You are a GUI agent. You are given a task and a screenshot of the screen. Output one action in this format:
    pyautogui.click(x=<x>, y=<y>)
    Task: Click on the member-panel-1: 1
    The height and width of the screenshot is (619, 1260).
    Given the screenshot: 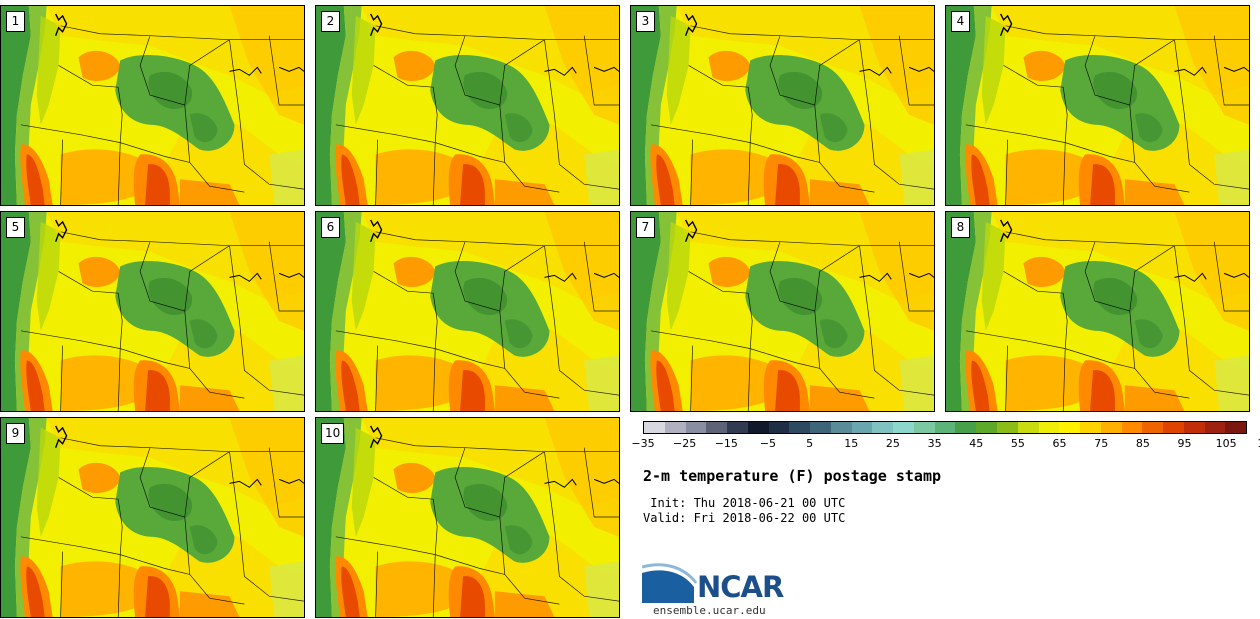 What is the action you would take?
    pyautogui.click(x=152, y=105)
    